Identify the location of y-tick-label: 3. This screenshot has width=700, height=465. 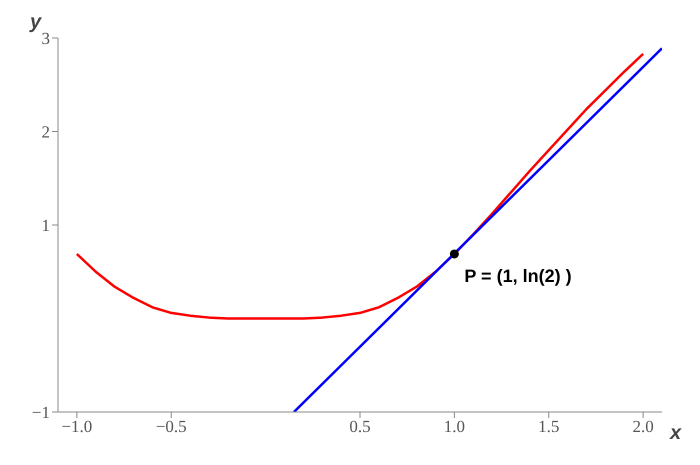
(46, 38).